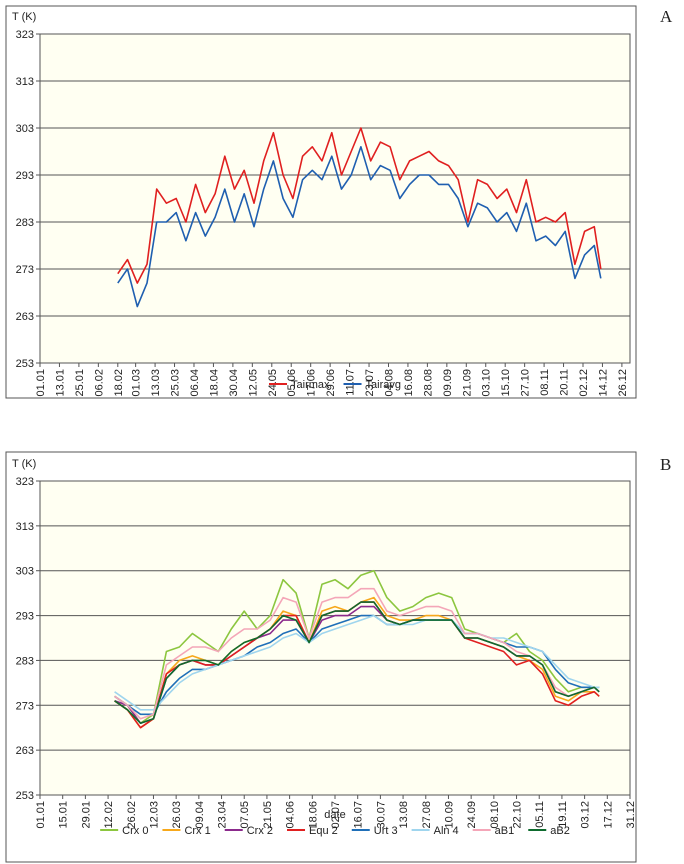 The height and width of the screenshot is (864, 684). Describe the element at coordinates (137, 383) in the screenshot. I see `x-tick-label: 01.03` at that location.